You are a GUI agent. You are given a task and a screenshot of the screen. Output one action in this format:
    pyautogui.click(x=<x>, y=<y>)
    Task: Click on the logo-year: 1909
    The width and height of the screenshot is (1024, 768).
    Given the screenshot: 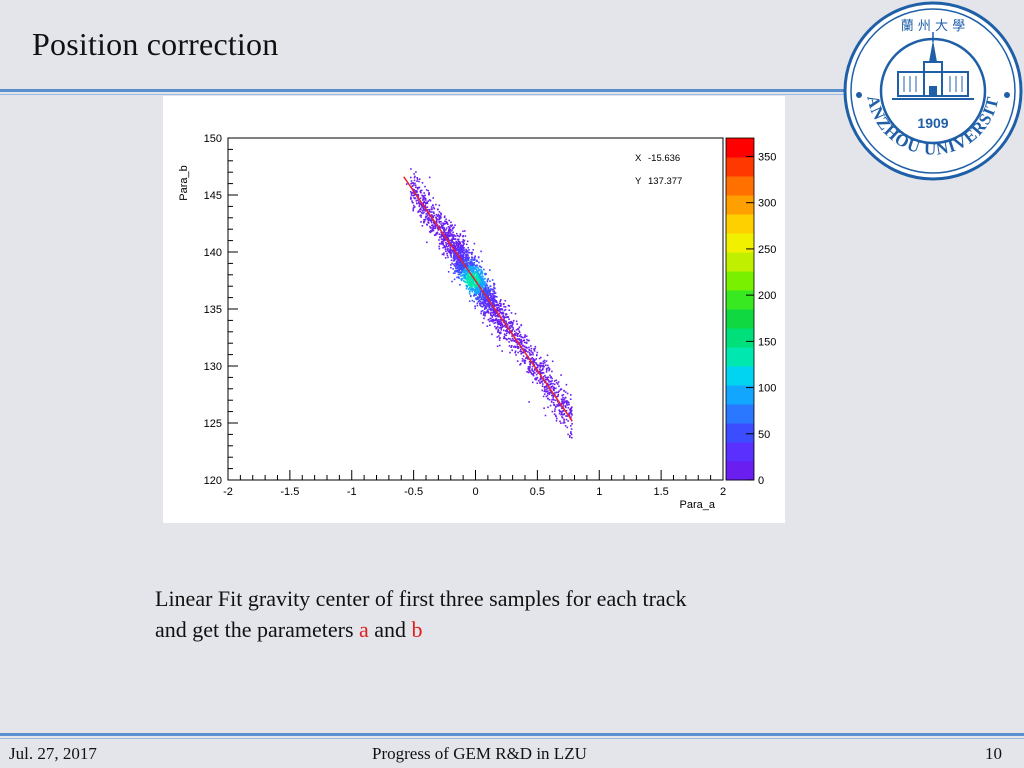 What is the action you would take?
    pyautogui.click(x=932, y=123)
    